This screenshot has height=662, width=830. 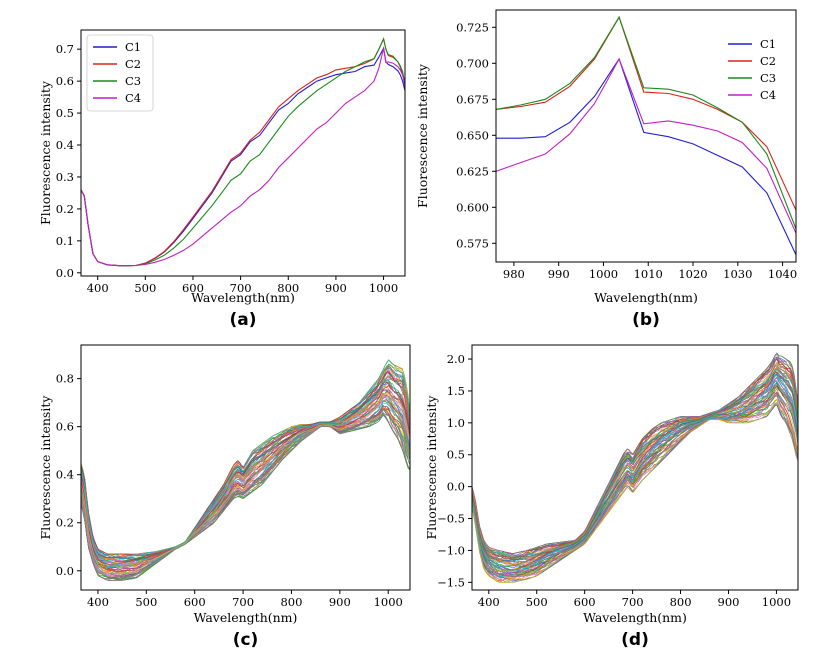 What do you see at coordinates (242, 320) in the screenshot?
I see `panel-label: (a)` at bounding box center [242, 320].